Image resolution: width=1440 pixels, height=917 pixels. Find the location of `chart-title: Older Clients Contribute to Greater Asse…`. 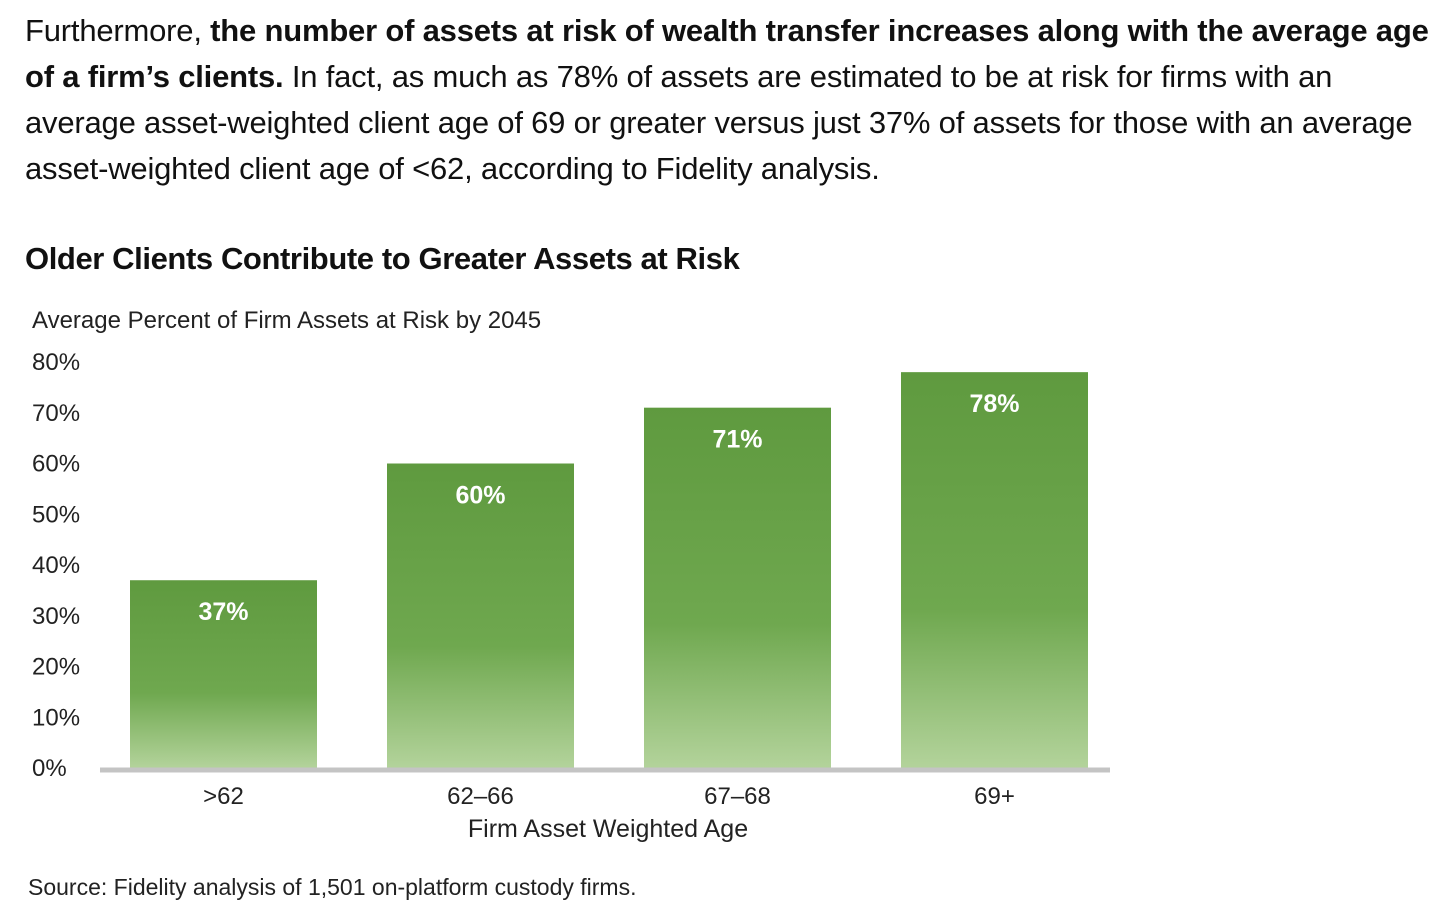

chart-title: Older Clients Contribute to Greater Asse… is located at coordinates (382, 258).